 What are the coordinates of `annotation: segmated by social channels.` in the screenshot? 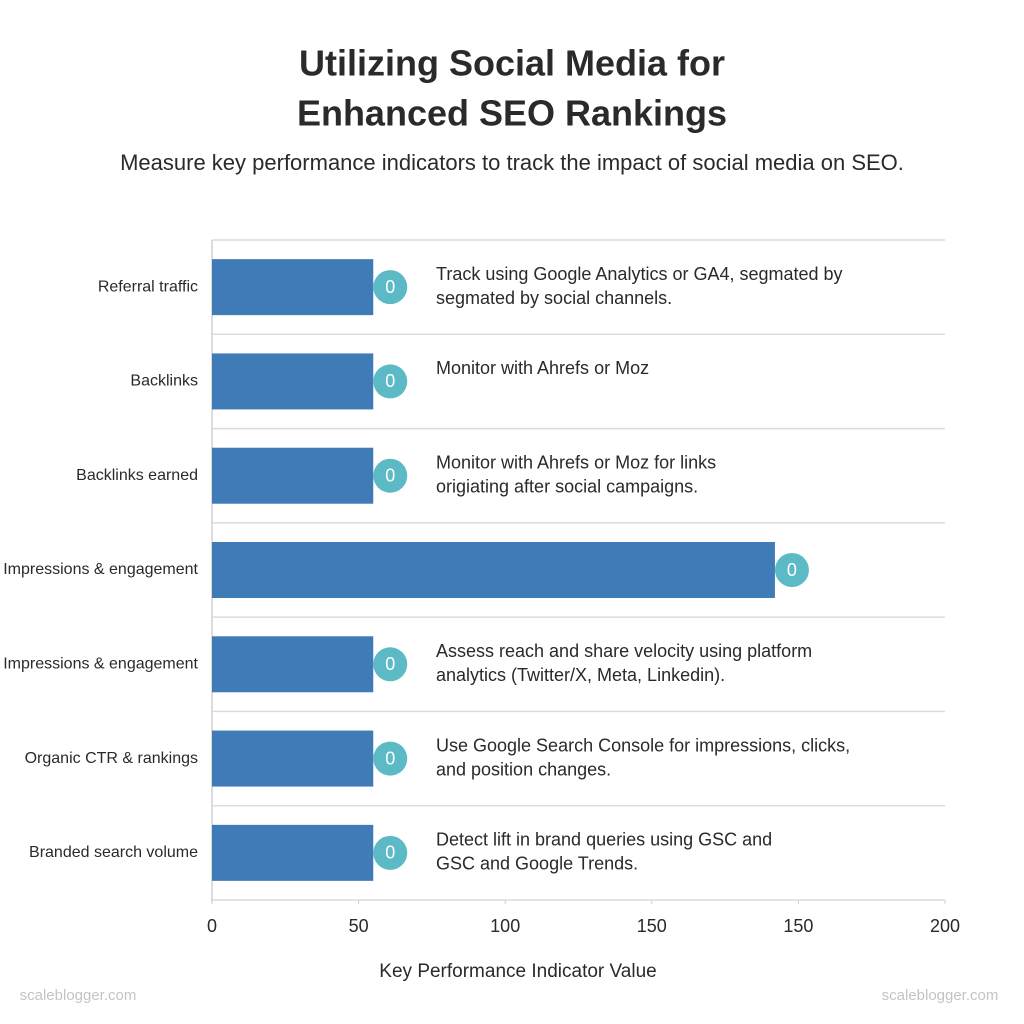 It's located at (554, 298).